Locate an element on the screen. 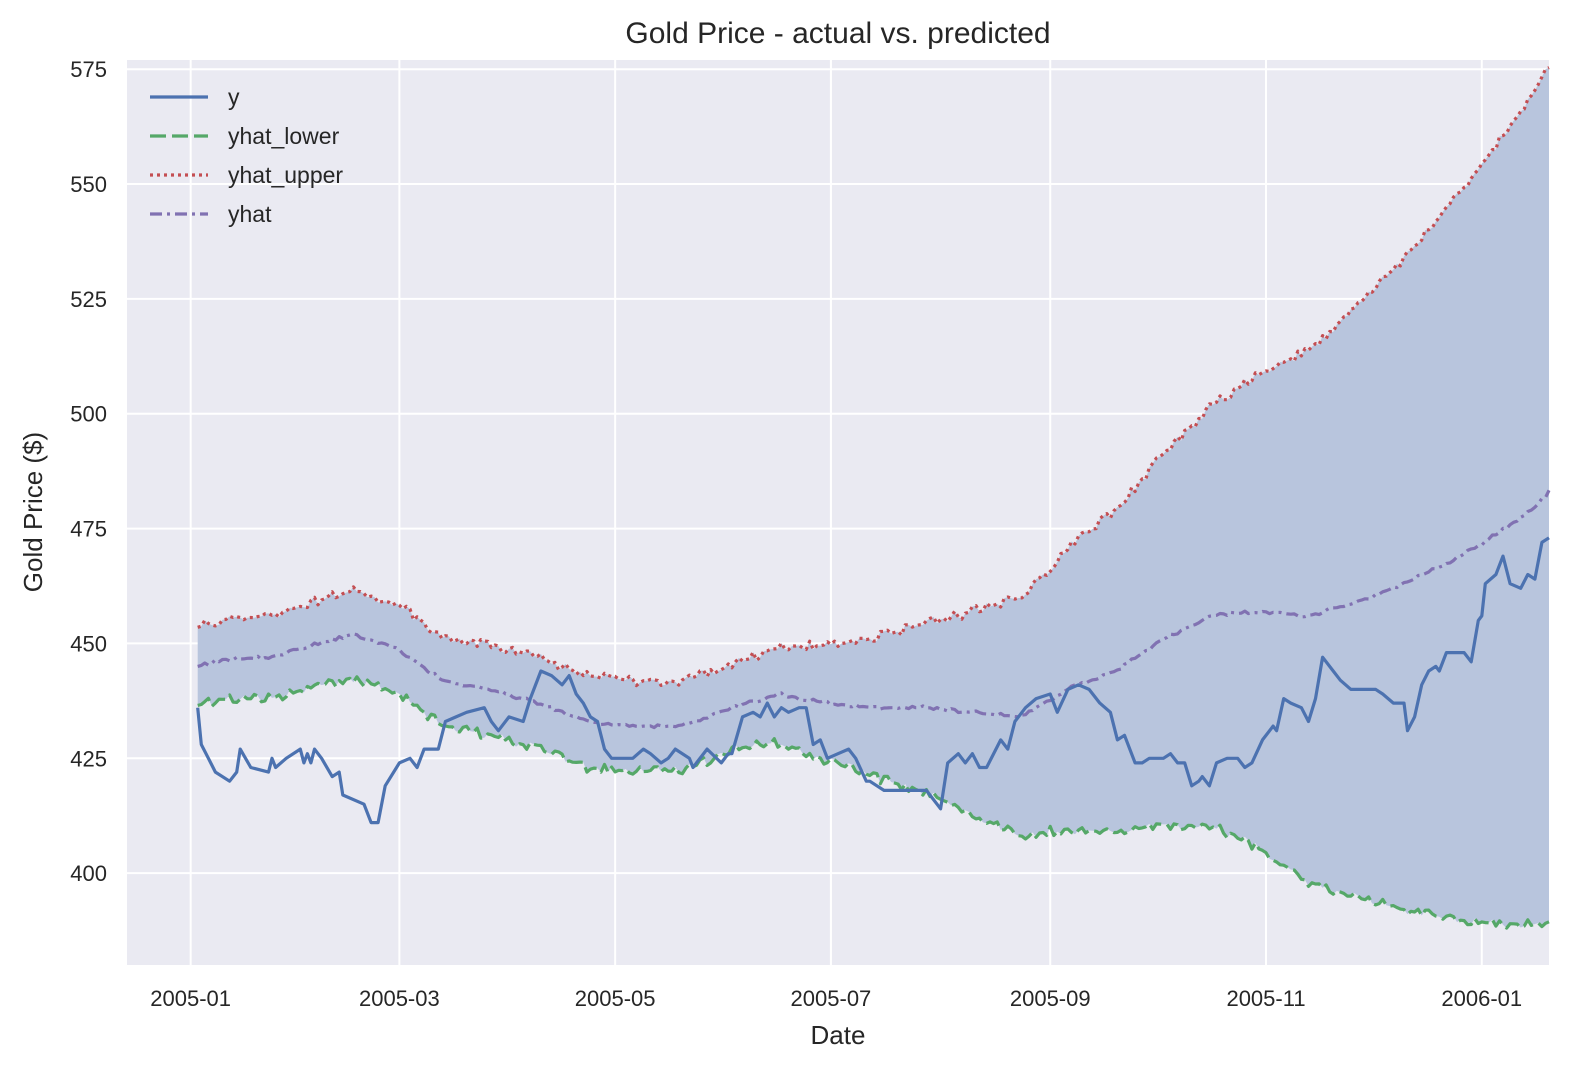  y-tick-label: 400 is located at coordinates (88, 873).